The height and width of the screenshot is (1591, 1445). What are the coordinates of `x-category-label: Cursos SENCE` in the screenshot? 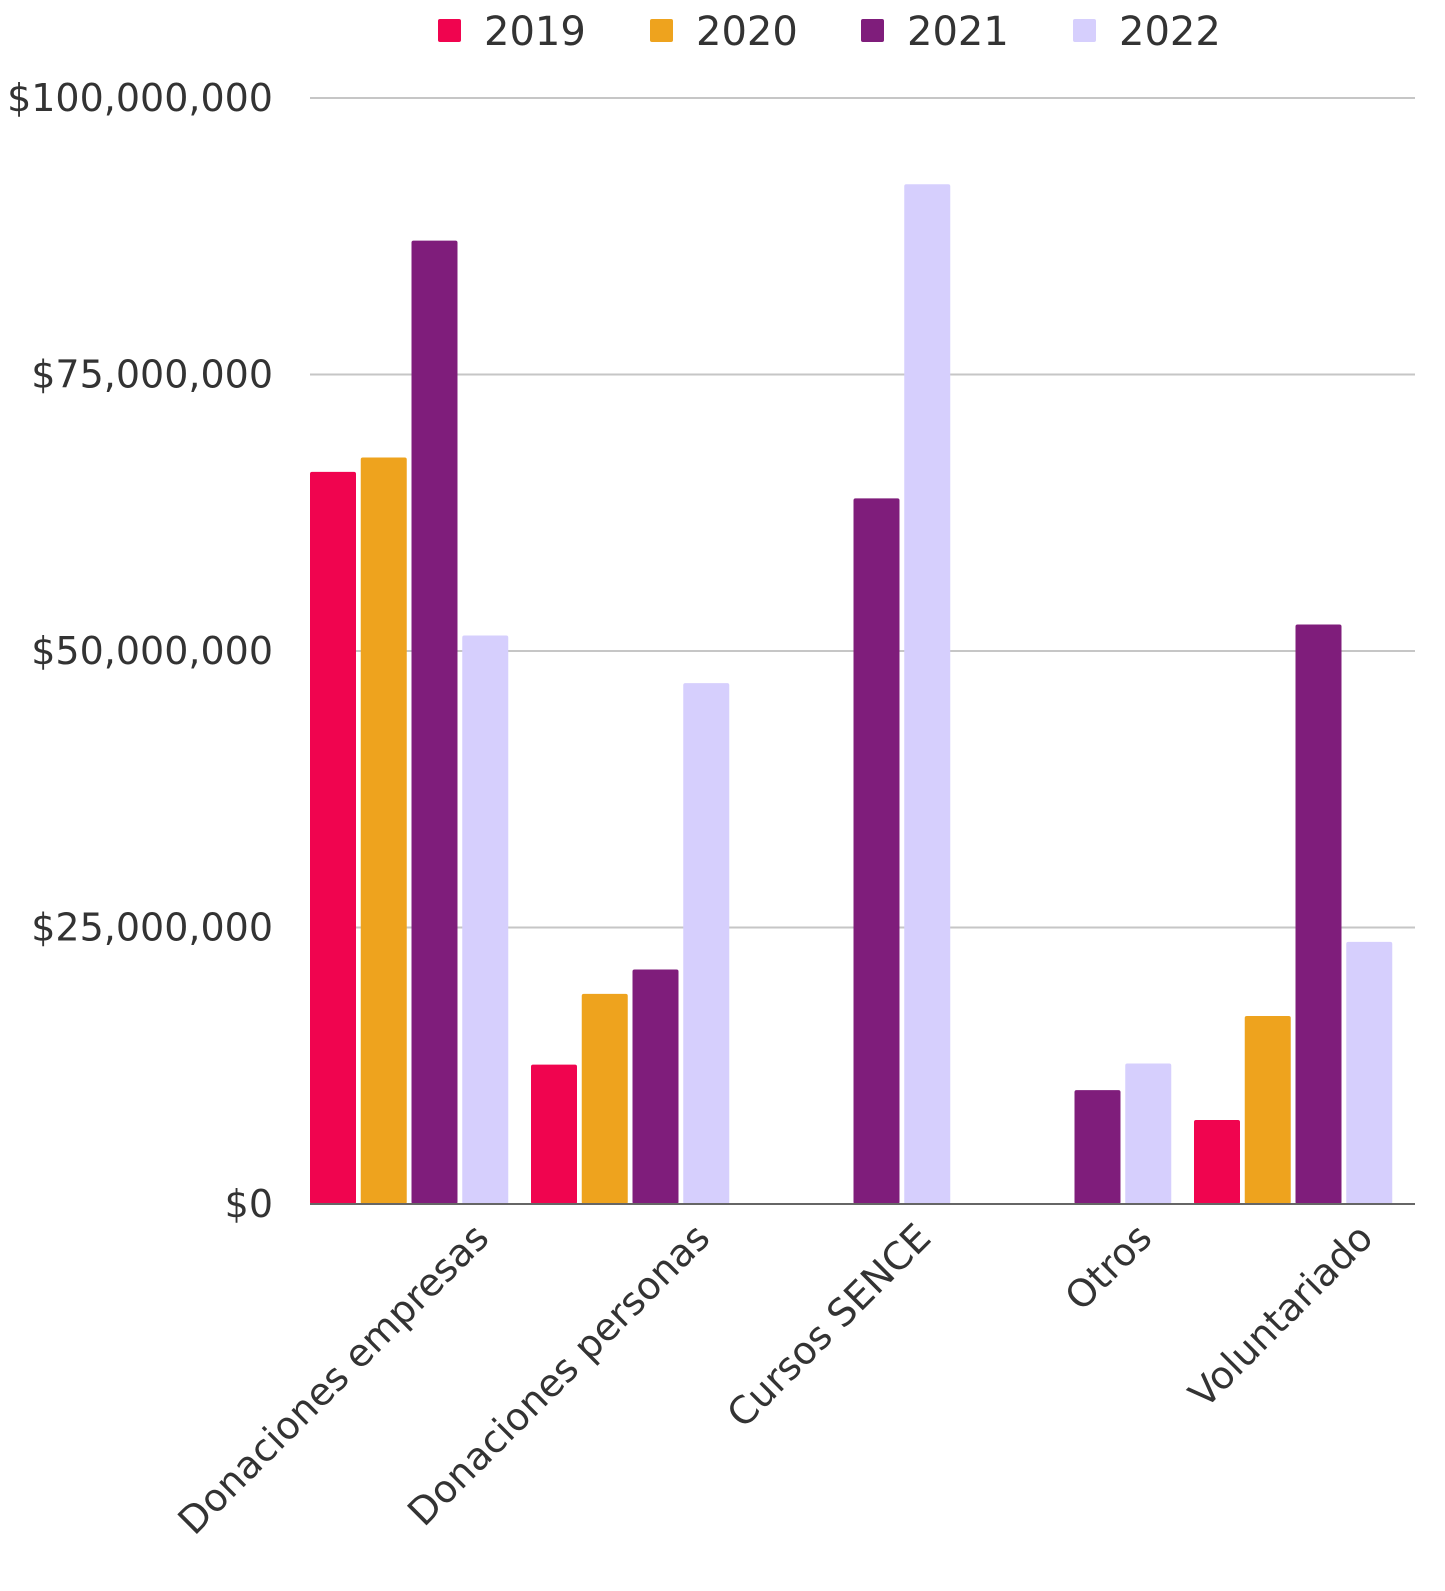 It's located at (828, 1325).